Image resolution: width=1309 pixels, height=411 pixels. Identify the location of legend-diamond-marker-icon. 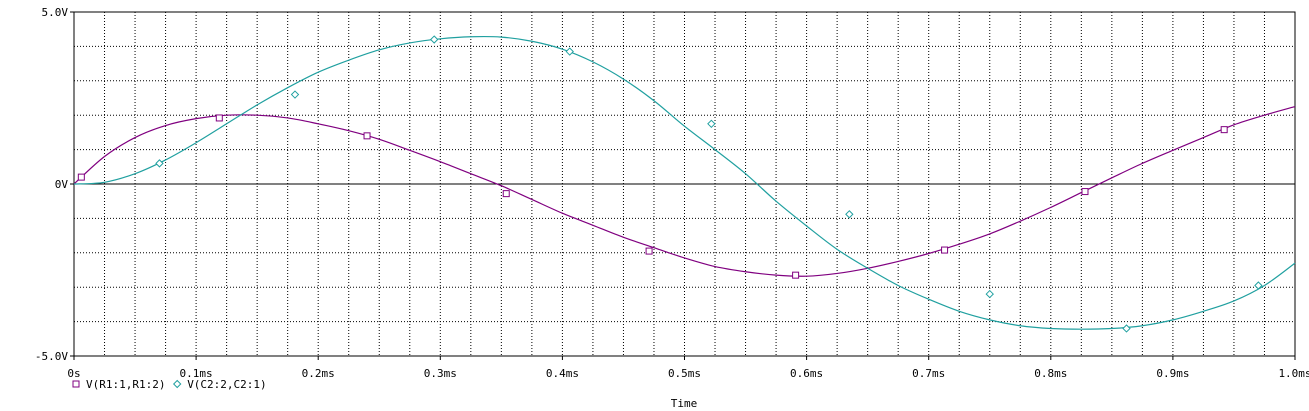
(177, 384).